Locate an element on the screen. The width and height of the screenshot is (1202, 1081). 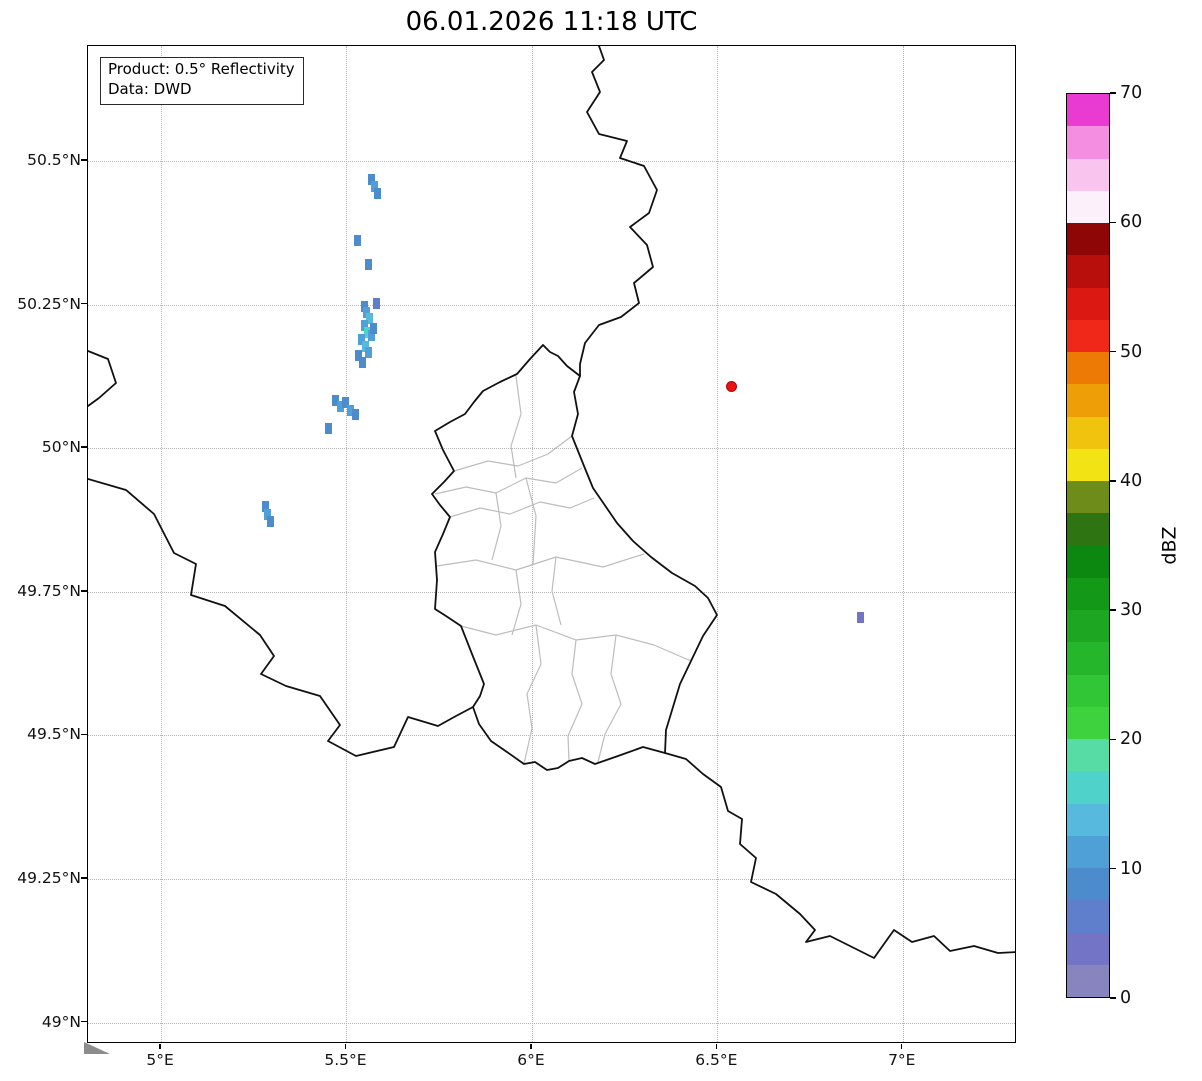
radar-site-marker is located at coordinates (732, 386).